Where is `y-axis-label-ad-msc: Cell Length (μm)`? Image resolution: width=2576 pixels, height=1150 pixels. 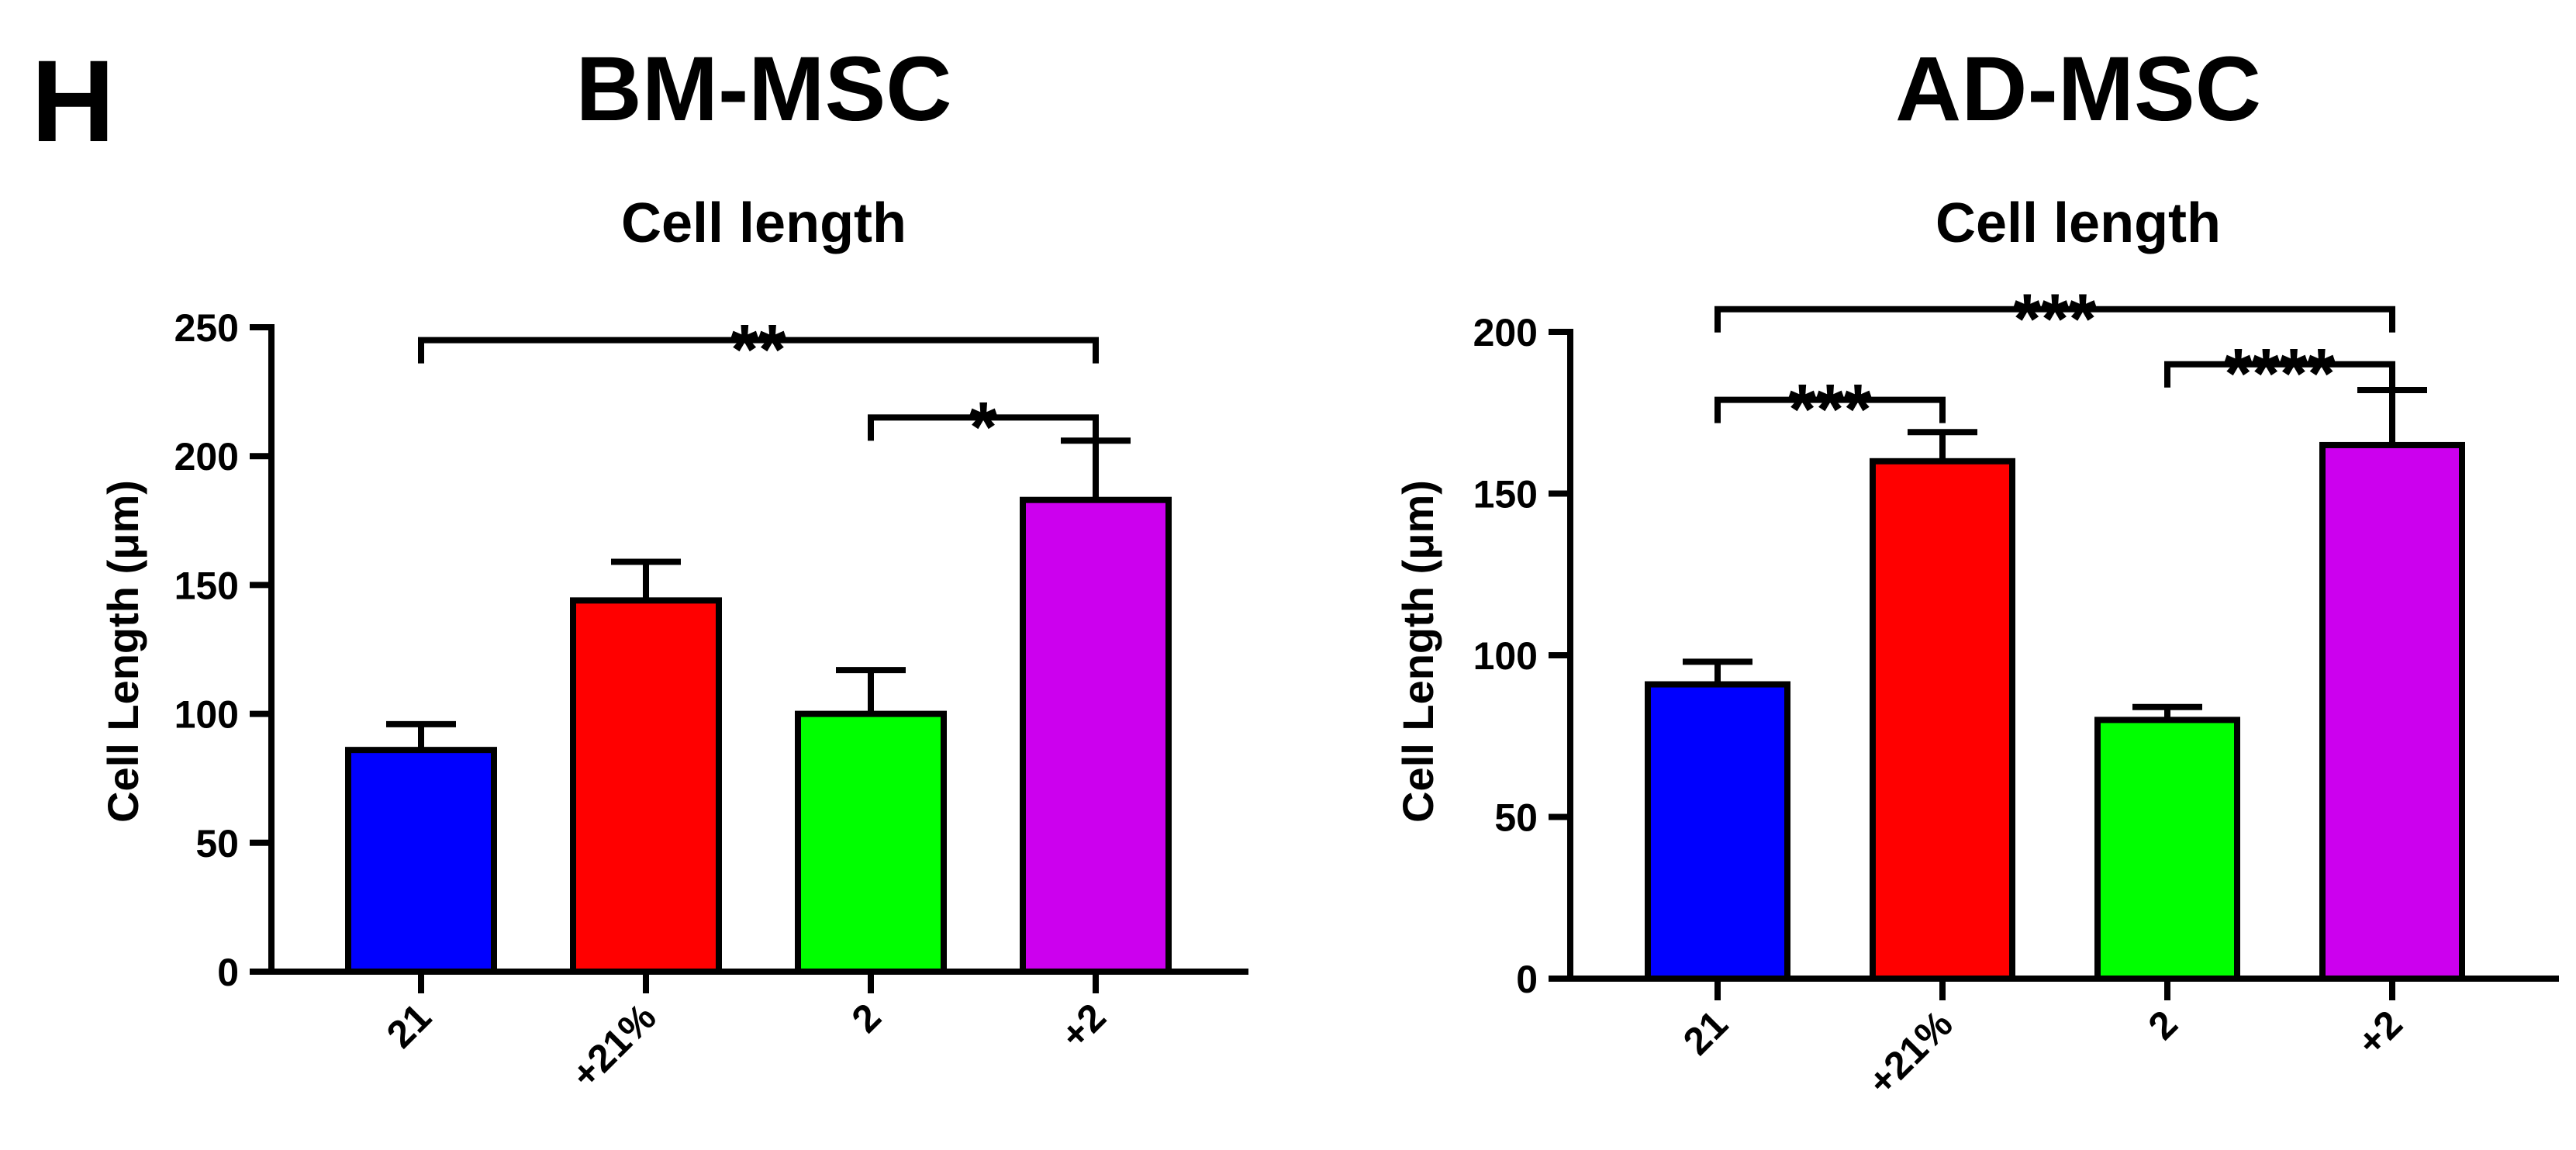
y-axis-label-ad-msc: Cell Length (μm) is located at coordinates (1418, 651).